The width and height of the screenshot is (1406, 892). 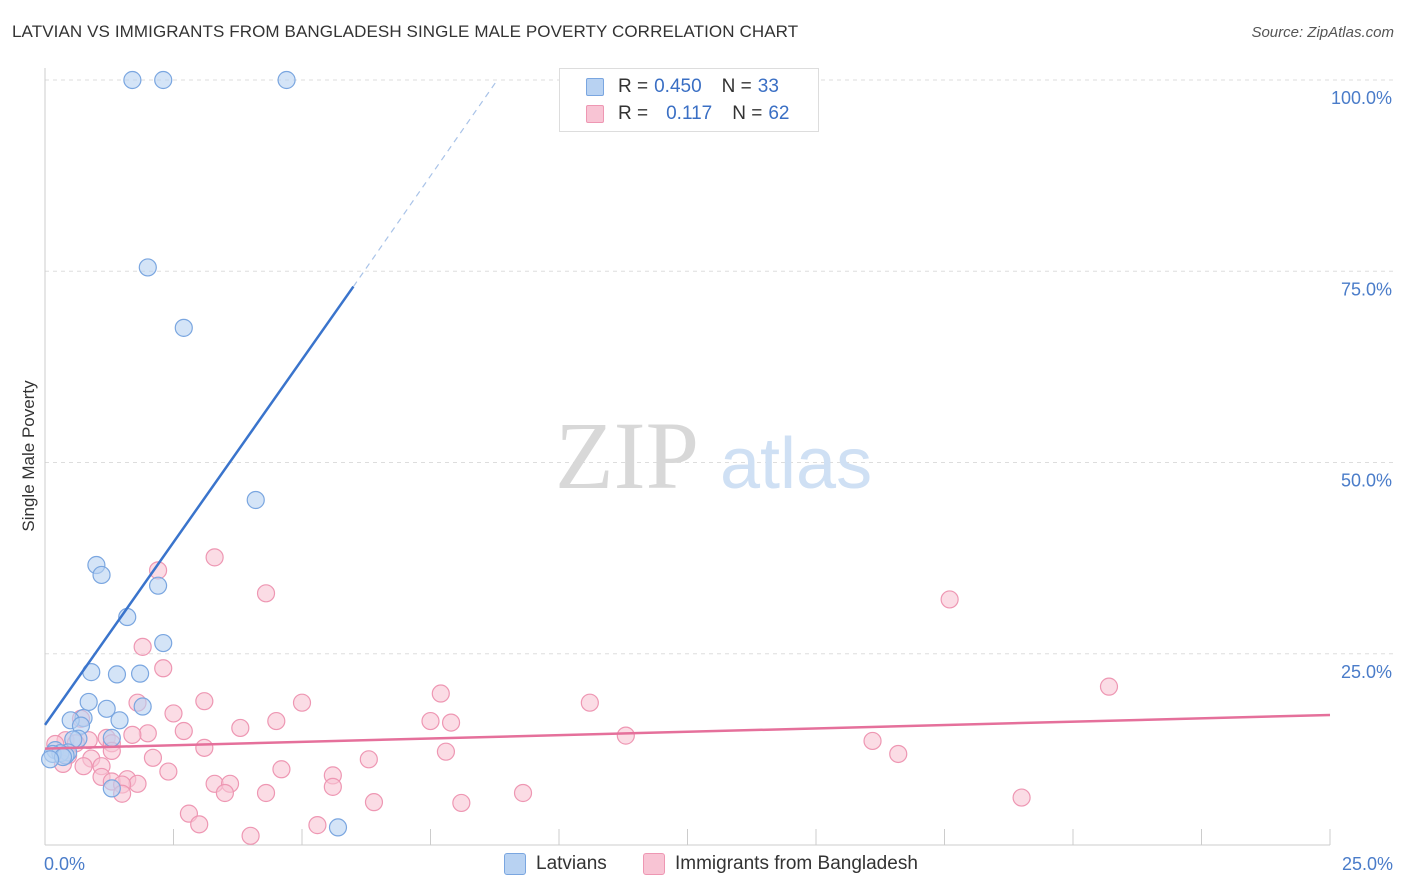 I want to click on n-value: 62, so click(x=779, y=113).